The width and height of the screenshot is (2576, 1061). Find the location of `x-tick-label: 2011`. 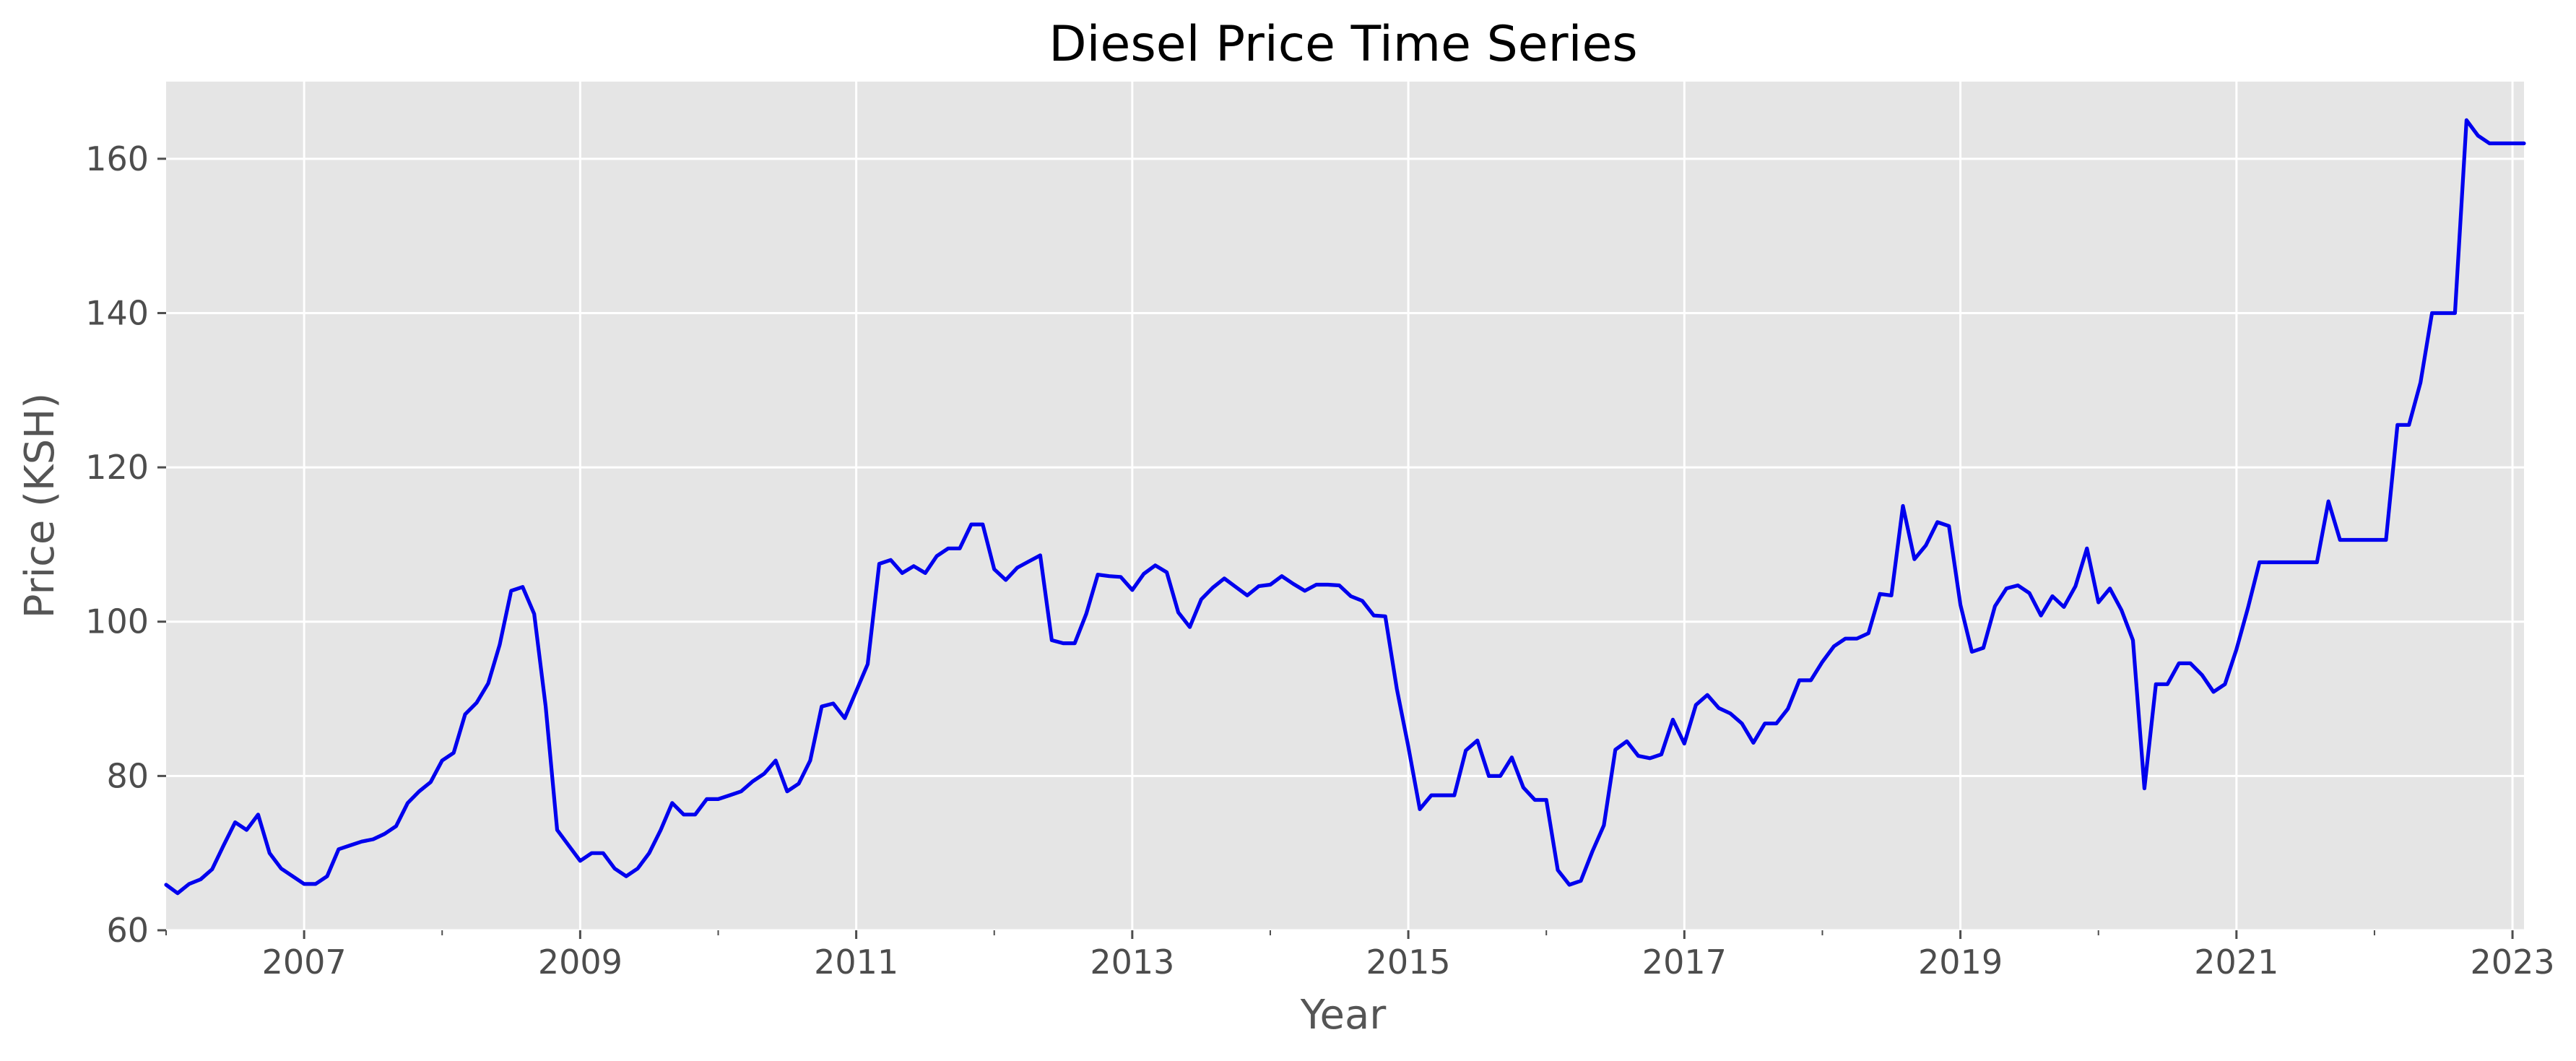

x-tick-label: 2011 is located at coordinates (856, 962).